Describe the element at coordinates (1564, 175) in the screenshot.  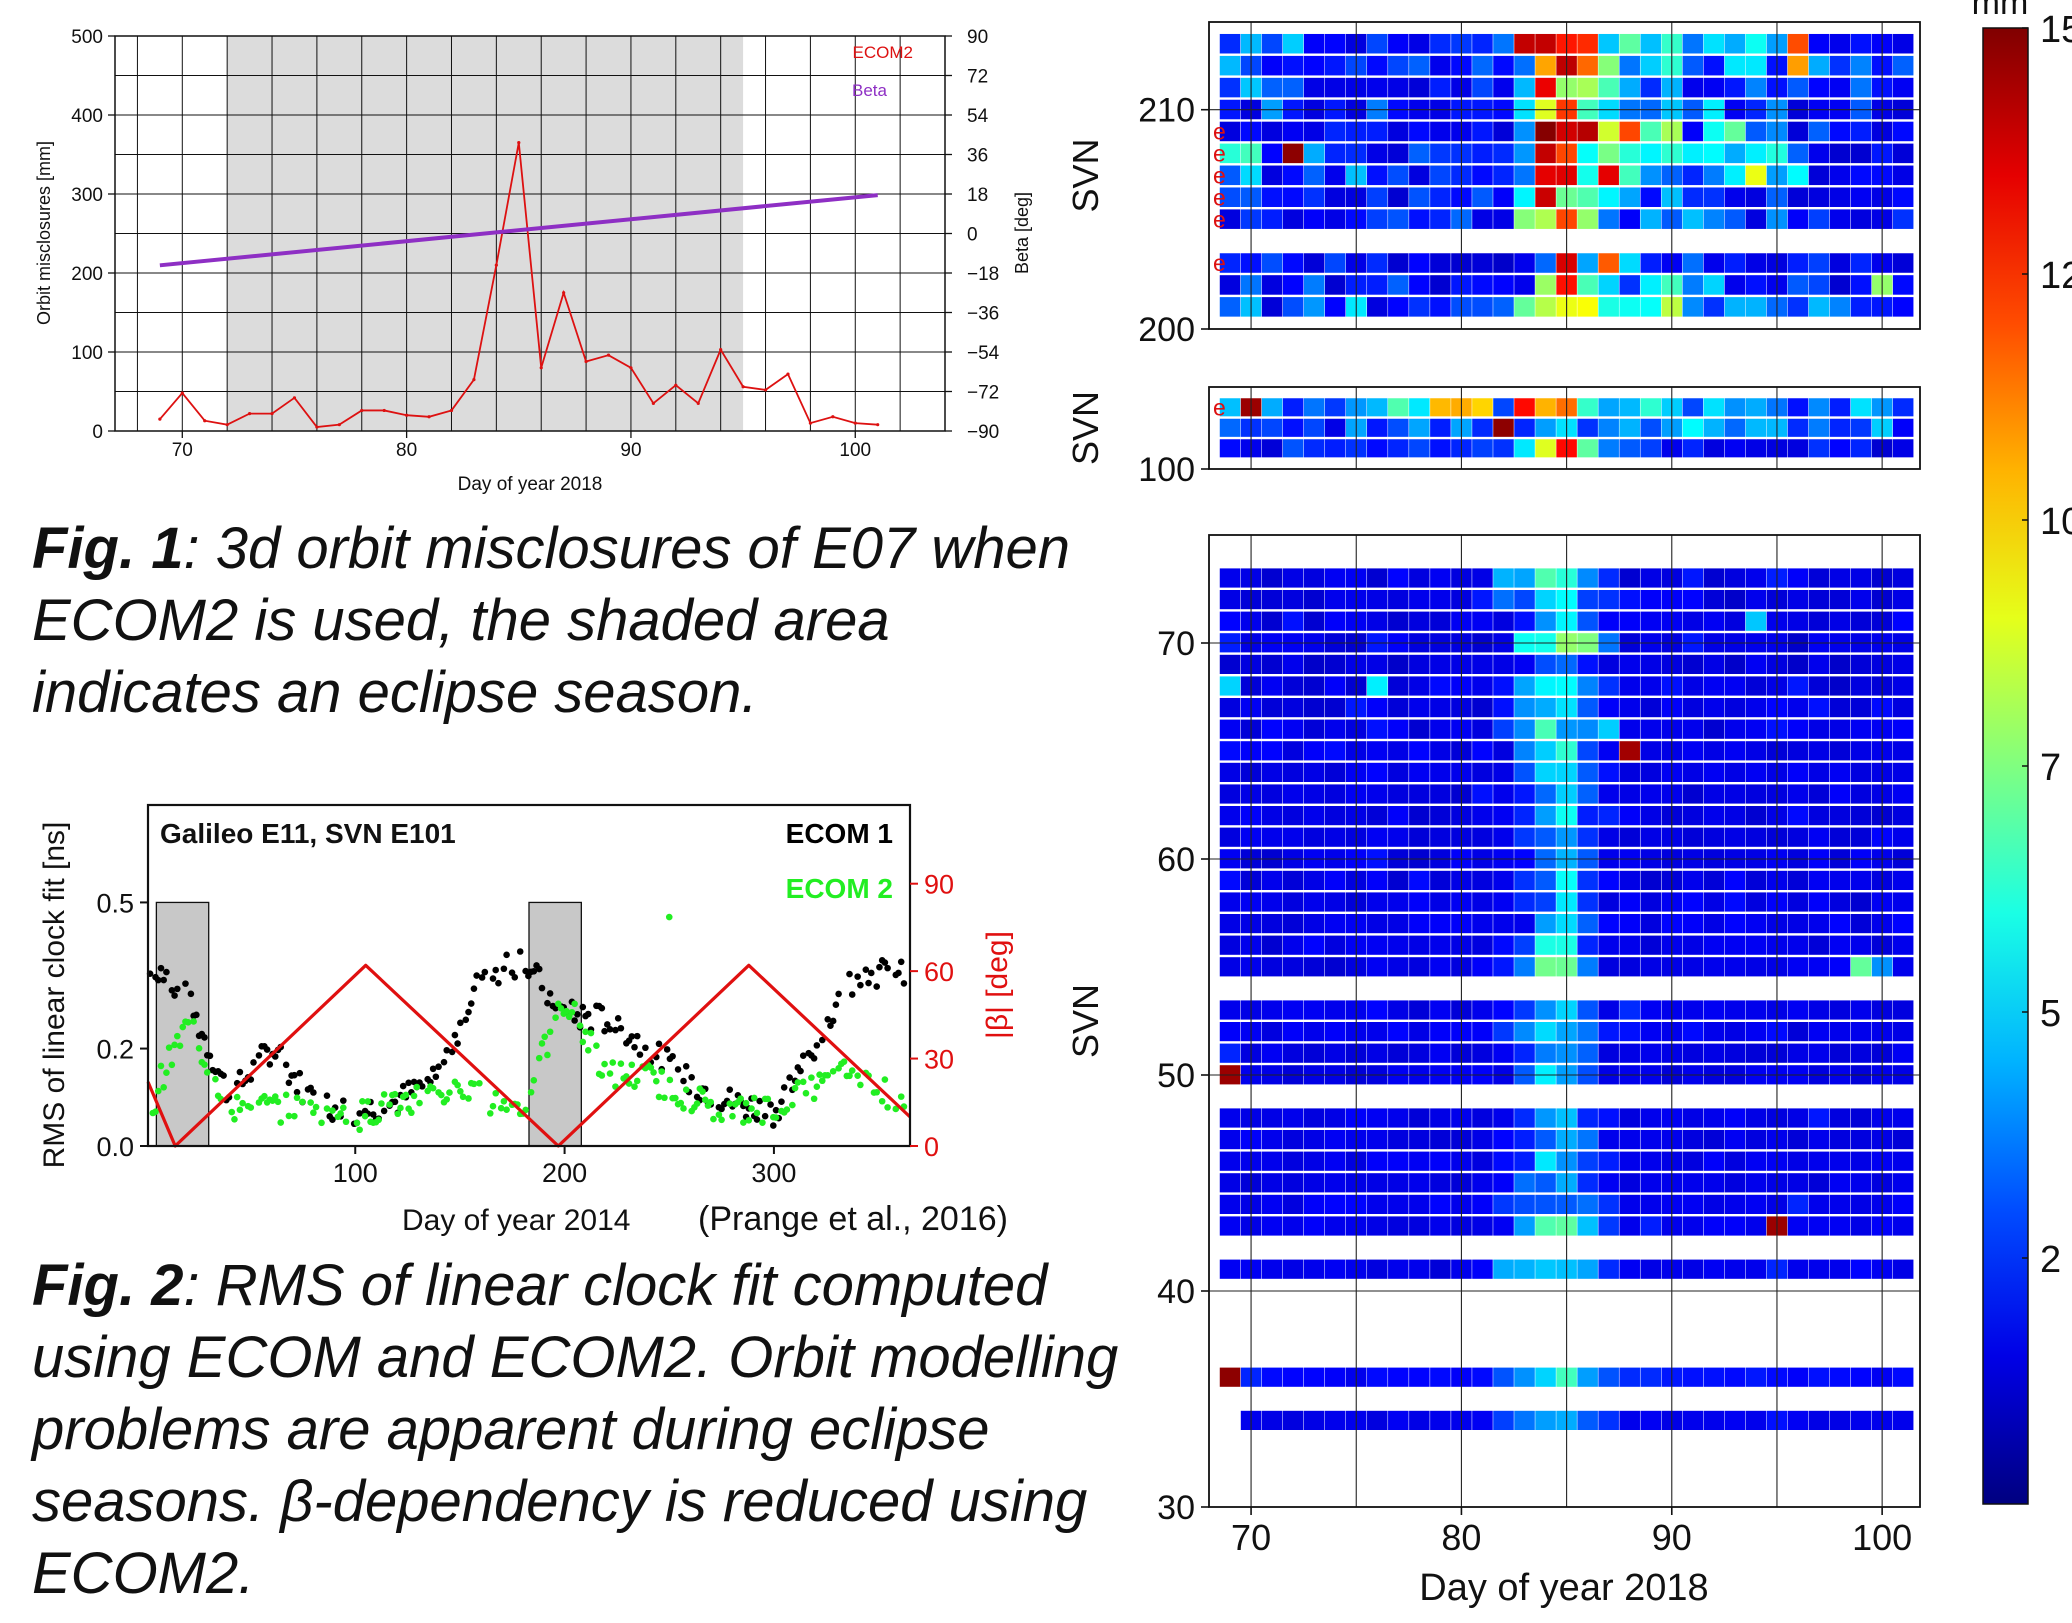
I see `heatmap-frame` at that location.